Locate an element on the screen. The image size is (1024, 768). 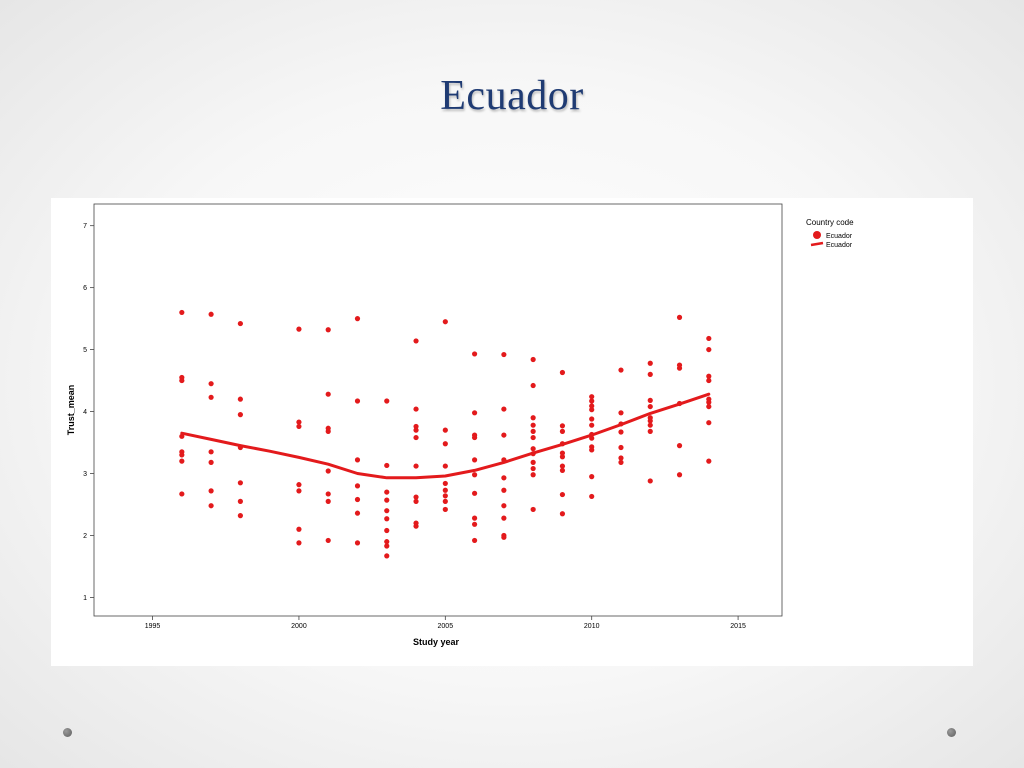
x-tick-label: 2005 is located at coordinates (446, 626).